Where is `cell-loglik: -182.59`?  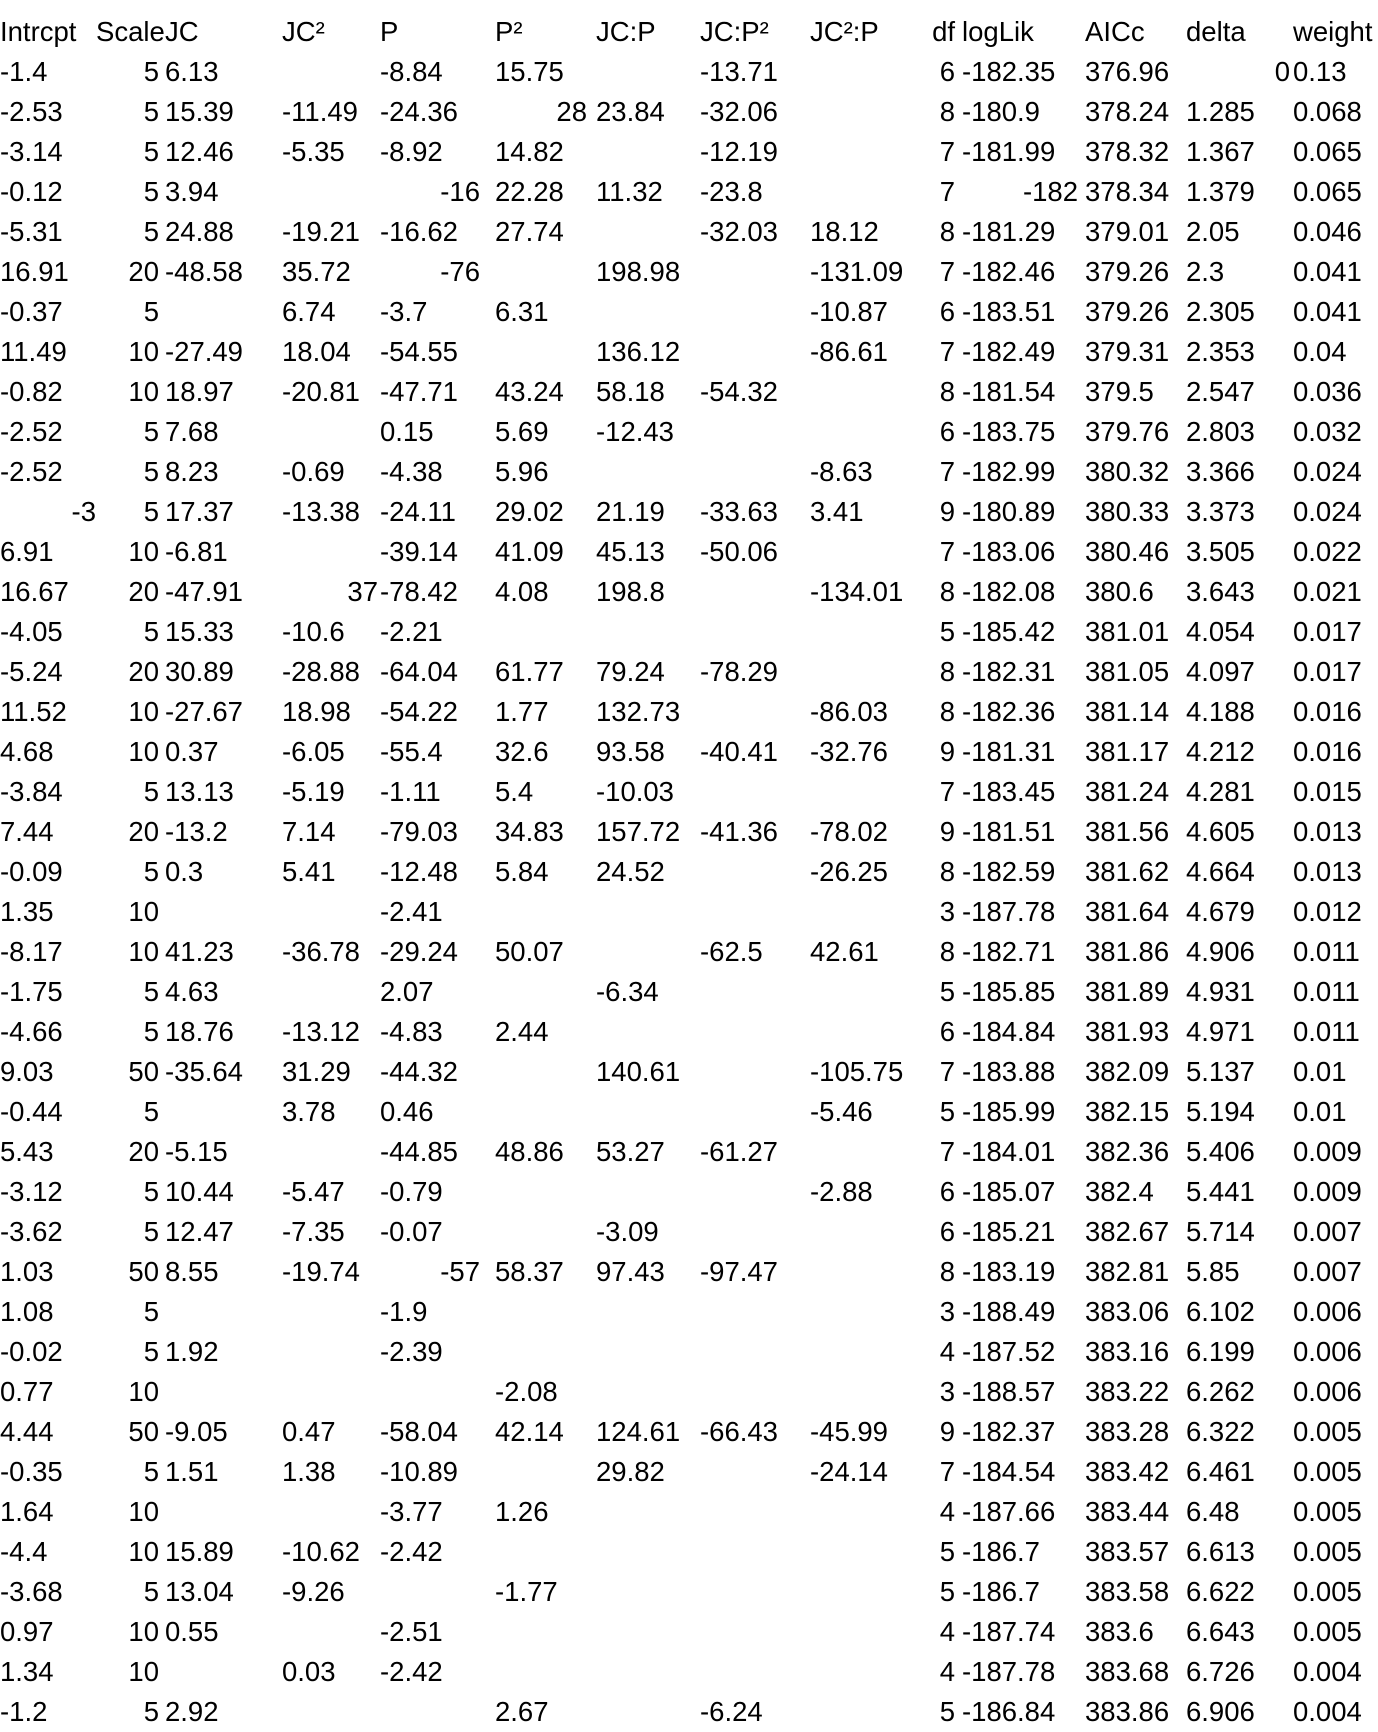
cell-loglik: -182.59 is located at coordinates (1009, 871).